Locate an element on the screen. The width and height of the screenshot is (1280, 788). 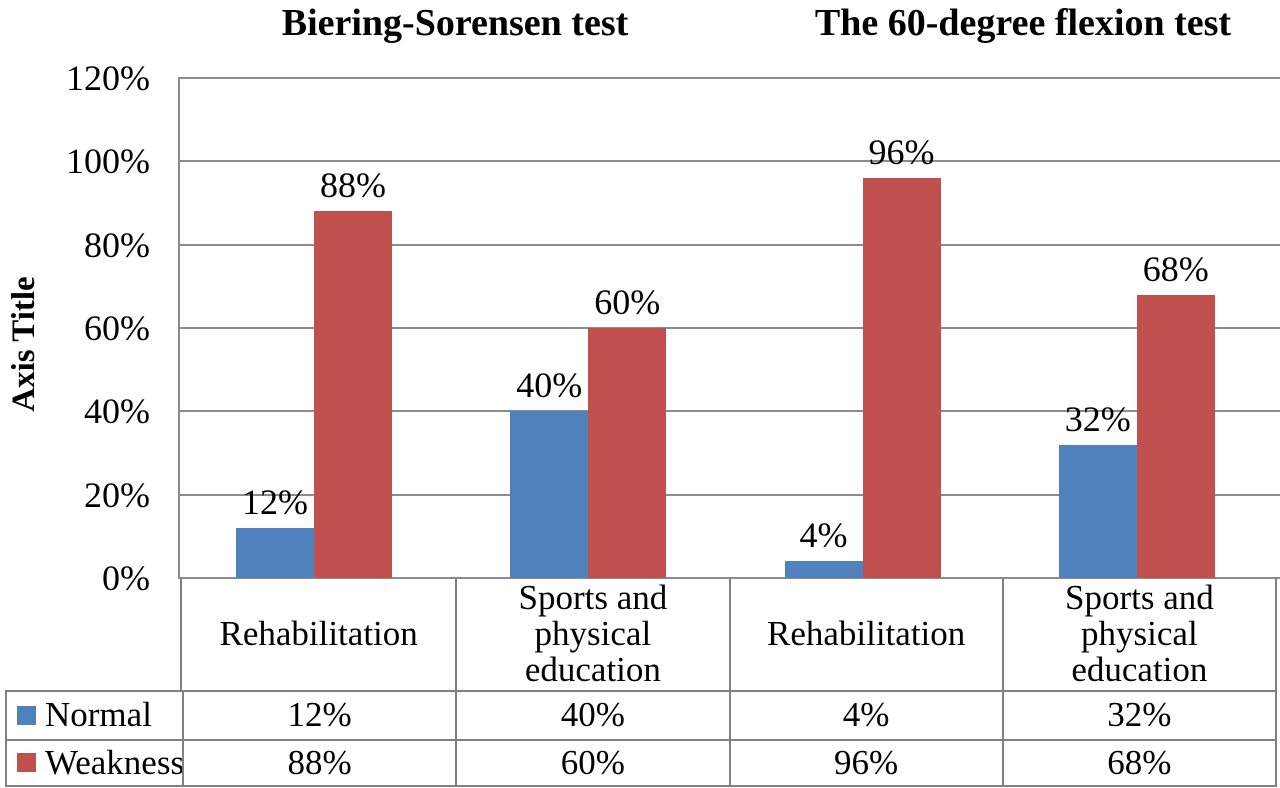
legend-swatch-normal is located at coordinates (26, 715).